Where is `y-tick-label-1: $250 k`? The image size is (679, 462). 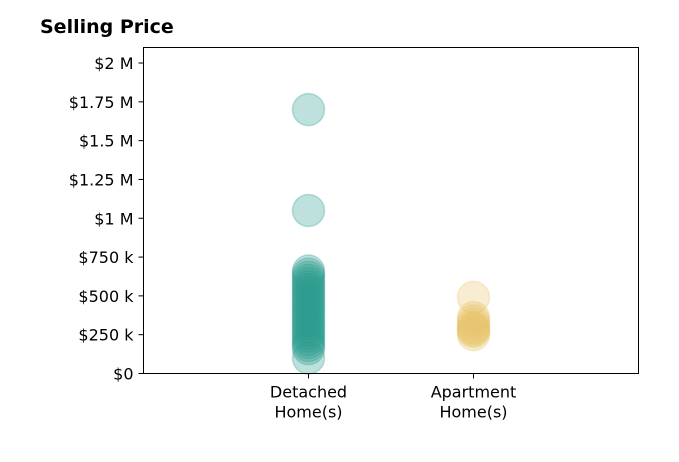 y-tick-label-1: $250 k is located at coordinates (106, 335).